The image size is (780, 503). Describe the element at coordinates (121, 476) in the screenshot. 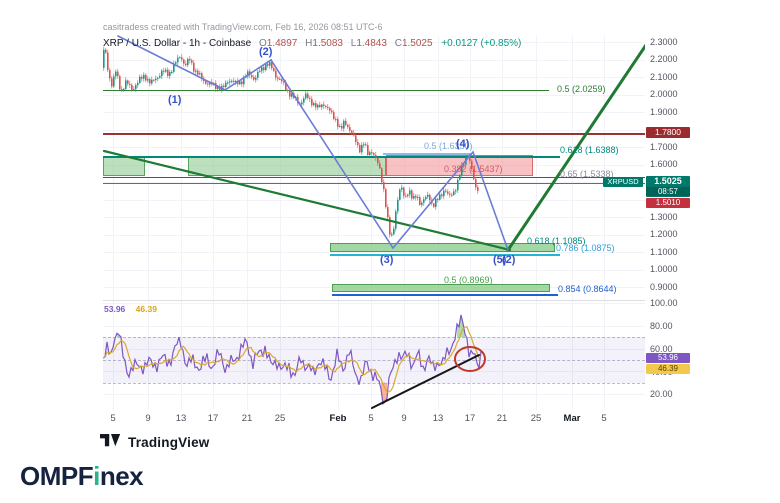

I see `brand-suffix: nex` at that location.